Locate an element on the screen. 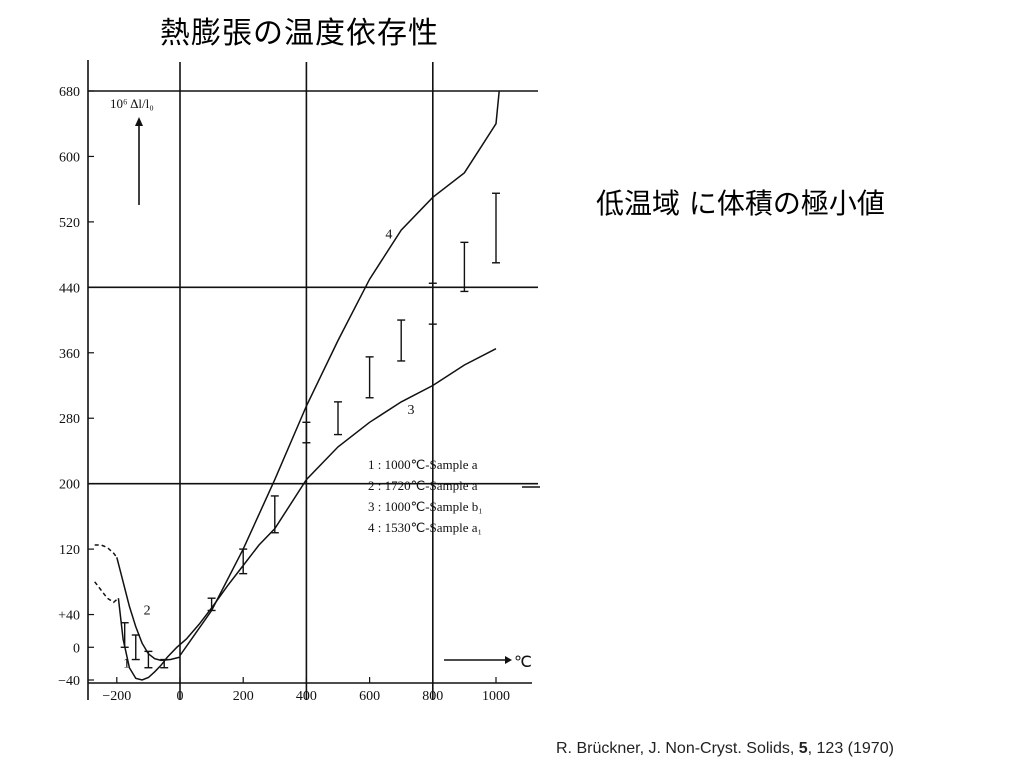 This screenshot has width=1024, height=768. x-axis-label: ℃ is located at coordinates (523, 662).